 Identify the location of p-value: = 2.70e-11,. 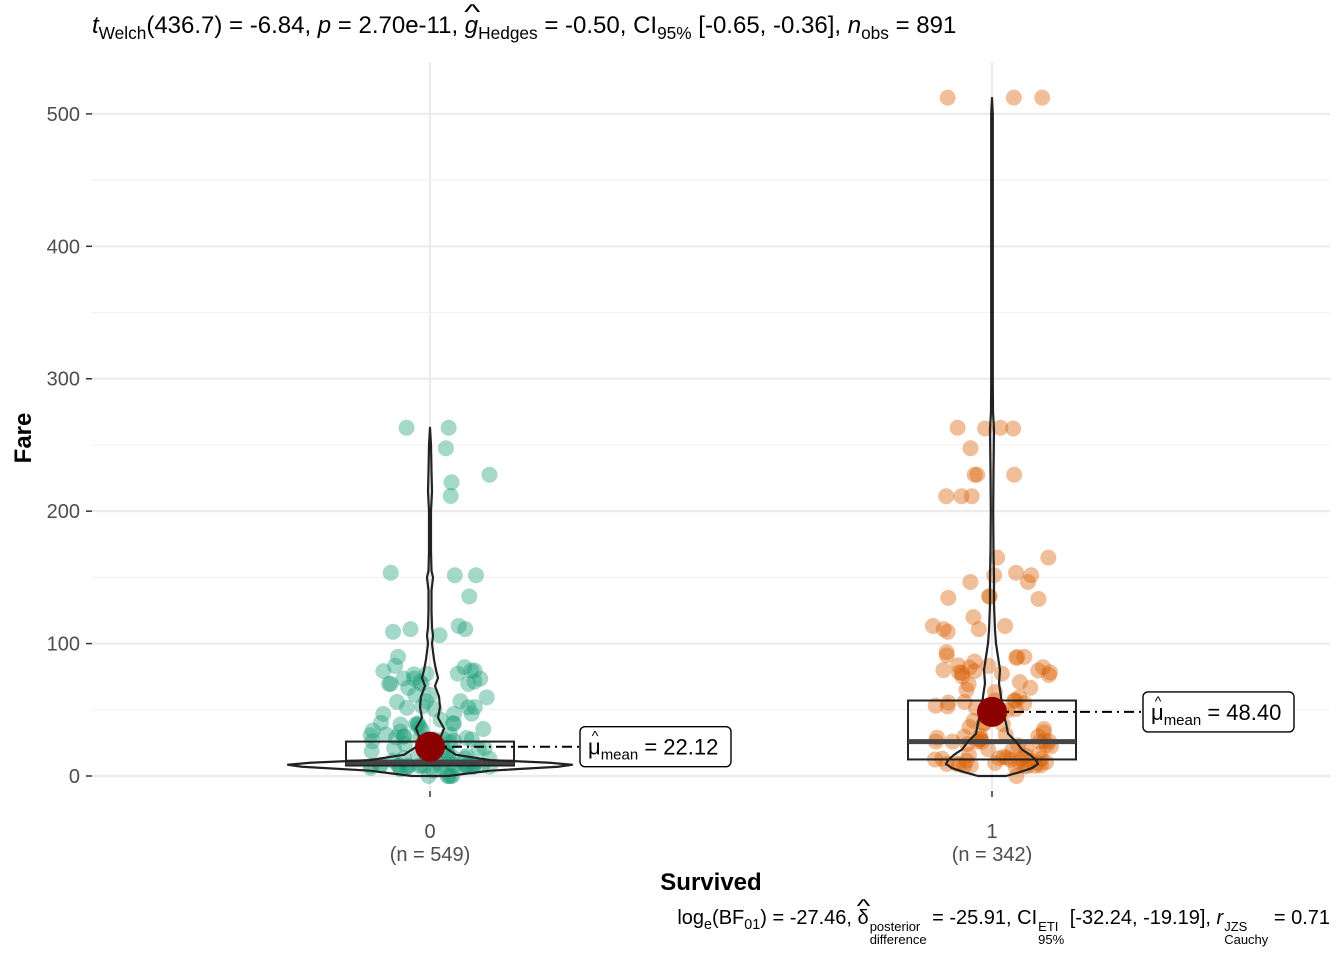
(398, 25).